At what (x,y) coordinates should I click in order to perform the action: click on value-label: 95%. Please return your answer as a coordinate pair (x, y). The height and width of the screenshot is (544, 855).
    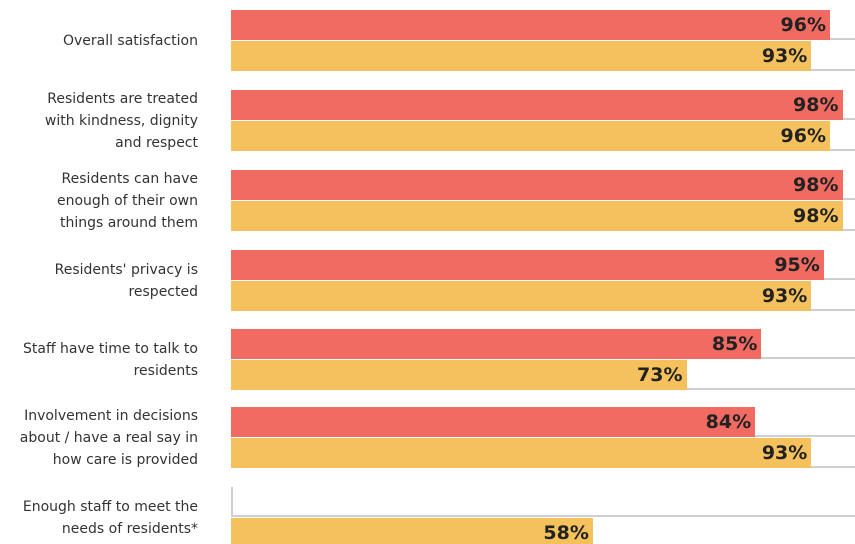
    Looking at the image, I should click on (797, 265).